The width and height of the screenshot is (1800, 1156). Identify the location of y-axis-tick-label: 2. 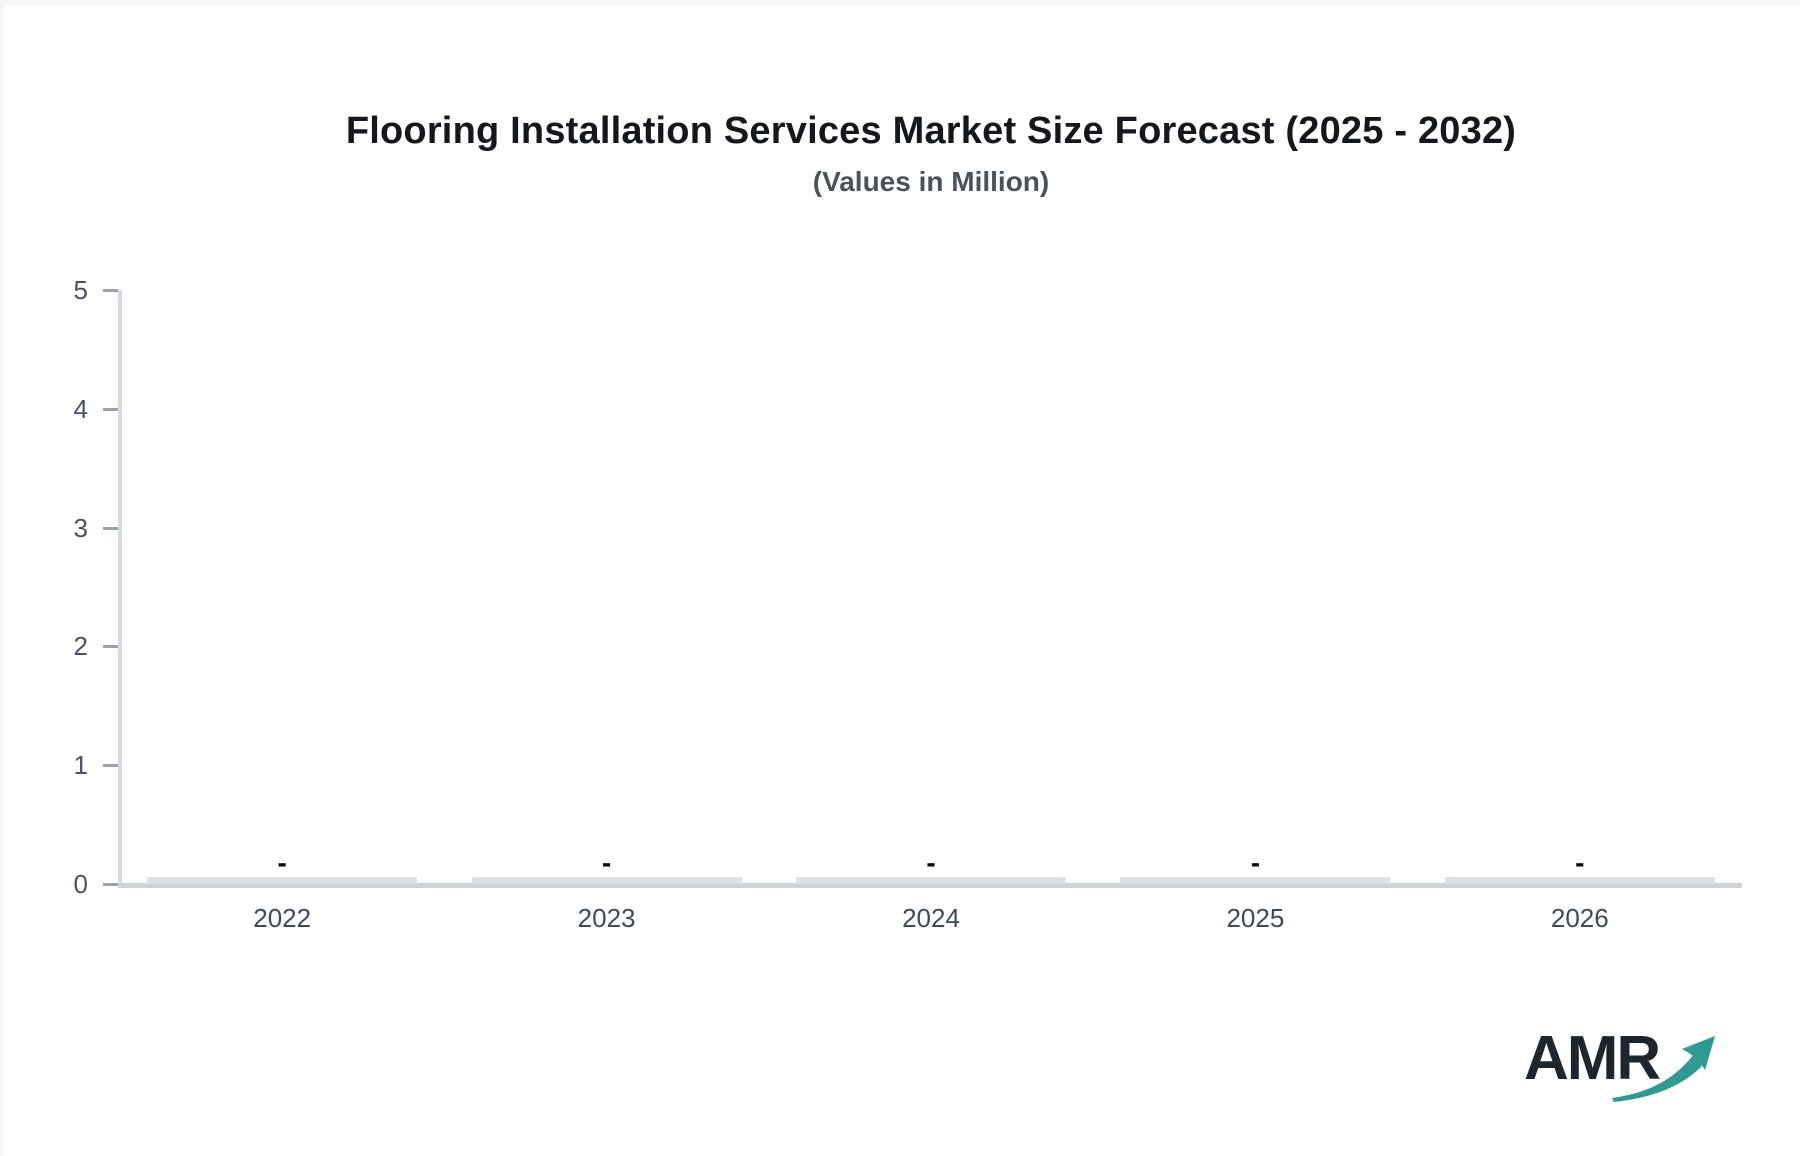
(80, 646).